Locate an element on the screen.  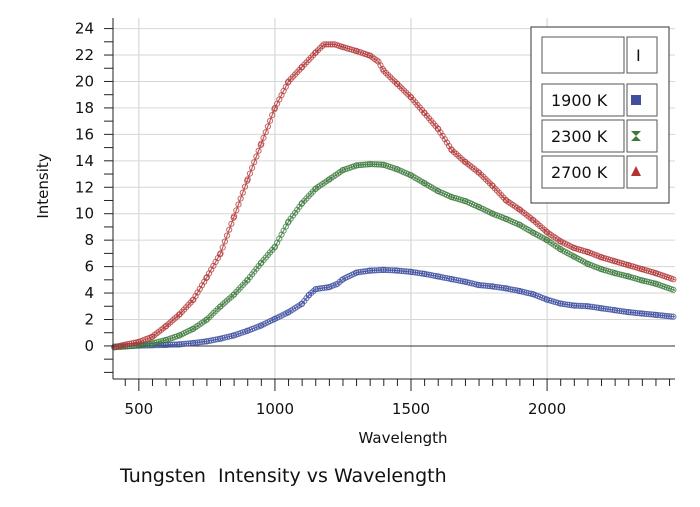
x-tick-label: 2000 is located at coordinates (547, 409).